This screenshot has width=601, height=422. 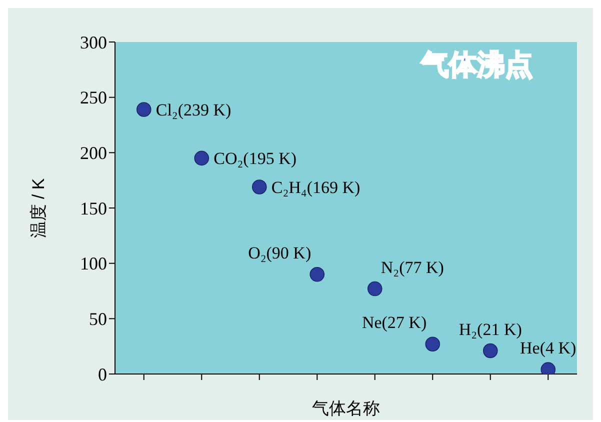 I want to click on data-label: C₂H₄(169 K), so click(x=315, y=187).